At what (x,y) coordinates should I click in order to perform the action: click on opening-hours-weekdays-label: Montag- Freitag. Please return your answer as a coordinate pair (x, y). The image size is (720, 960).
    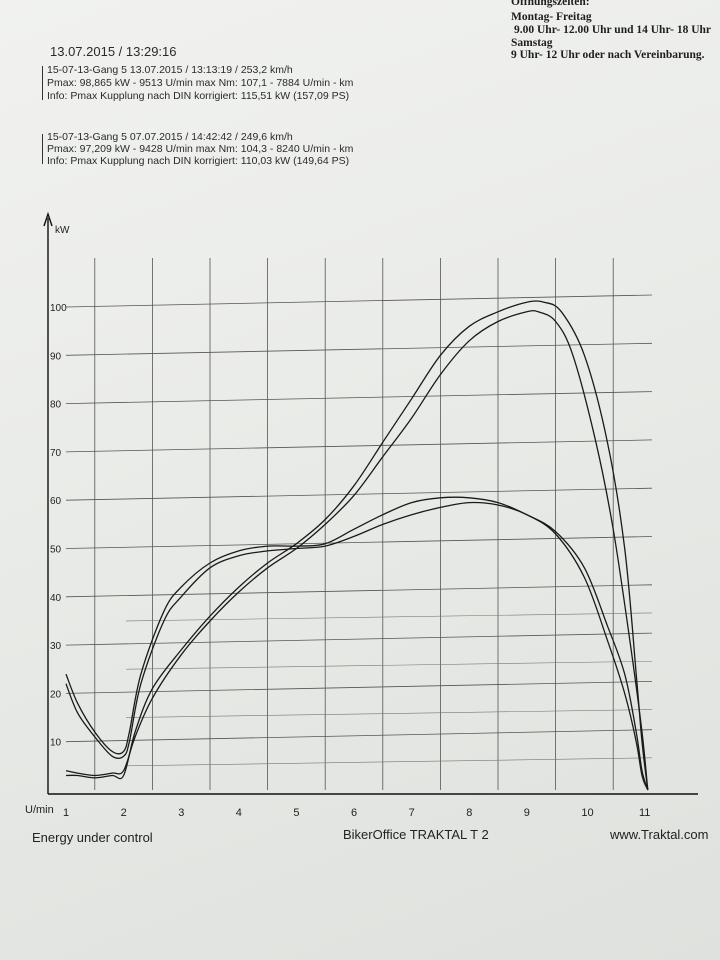
    Looking at the image, I should click on (551, 17).